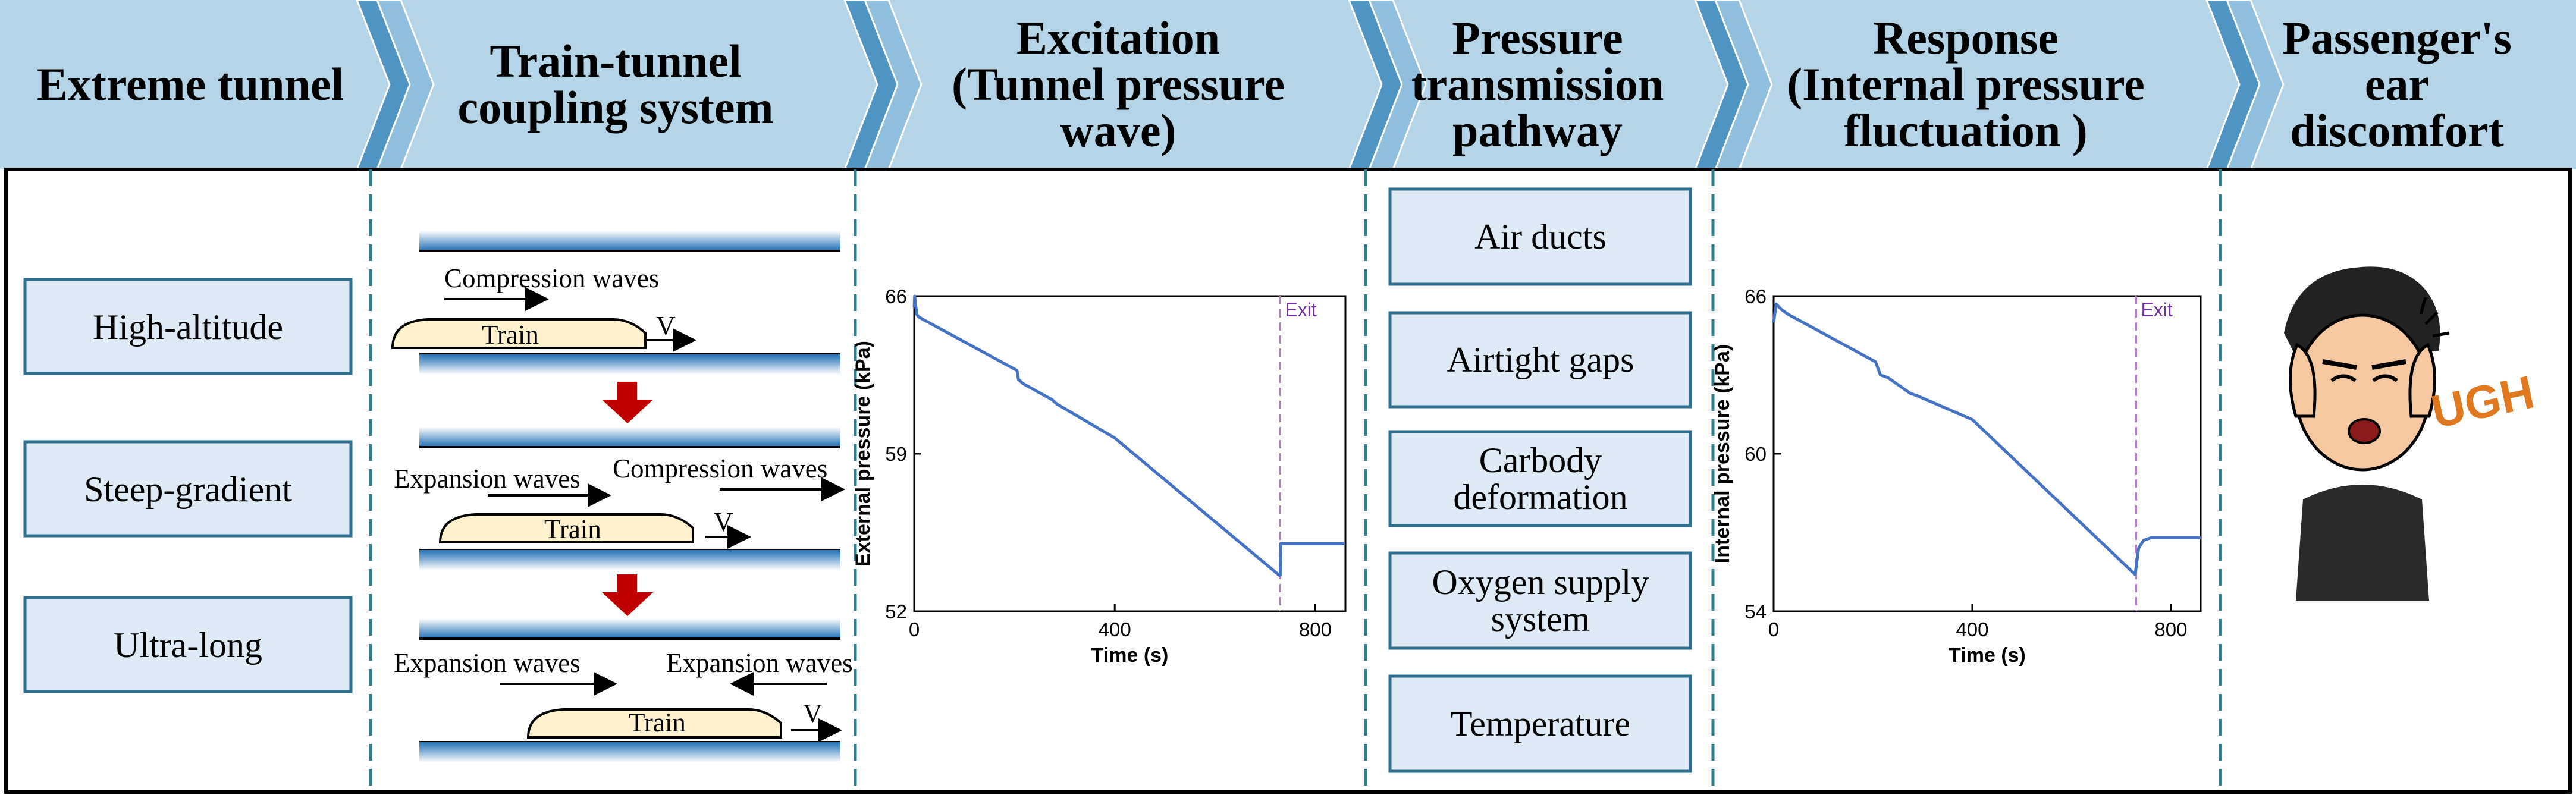  I want to click on y-axis-label: External pressure (kPa), so click(863, 454).